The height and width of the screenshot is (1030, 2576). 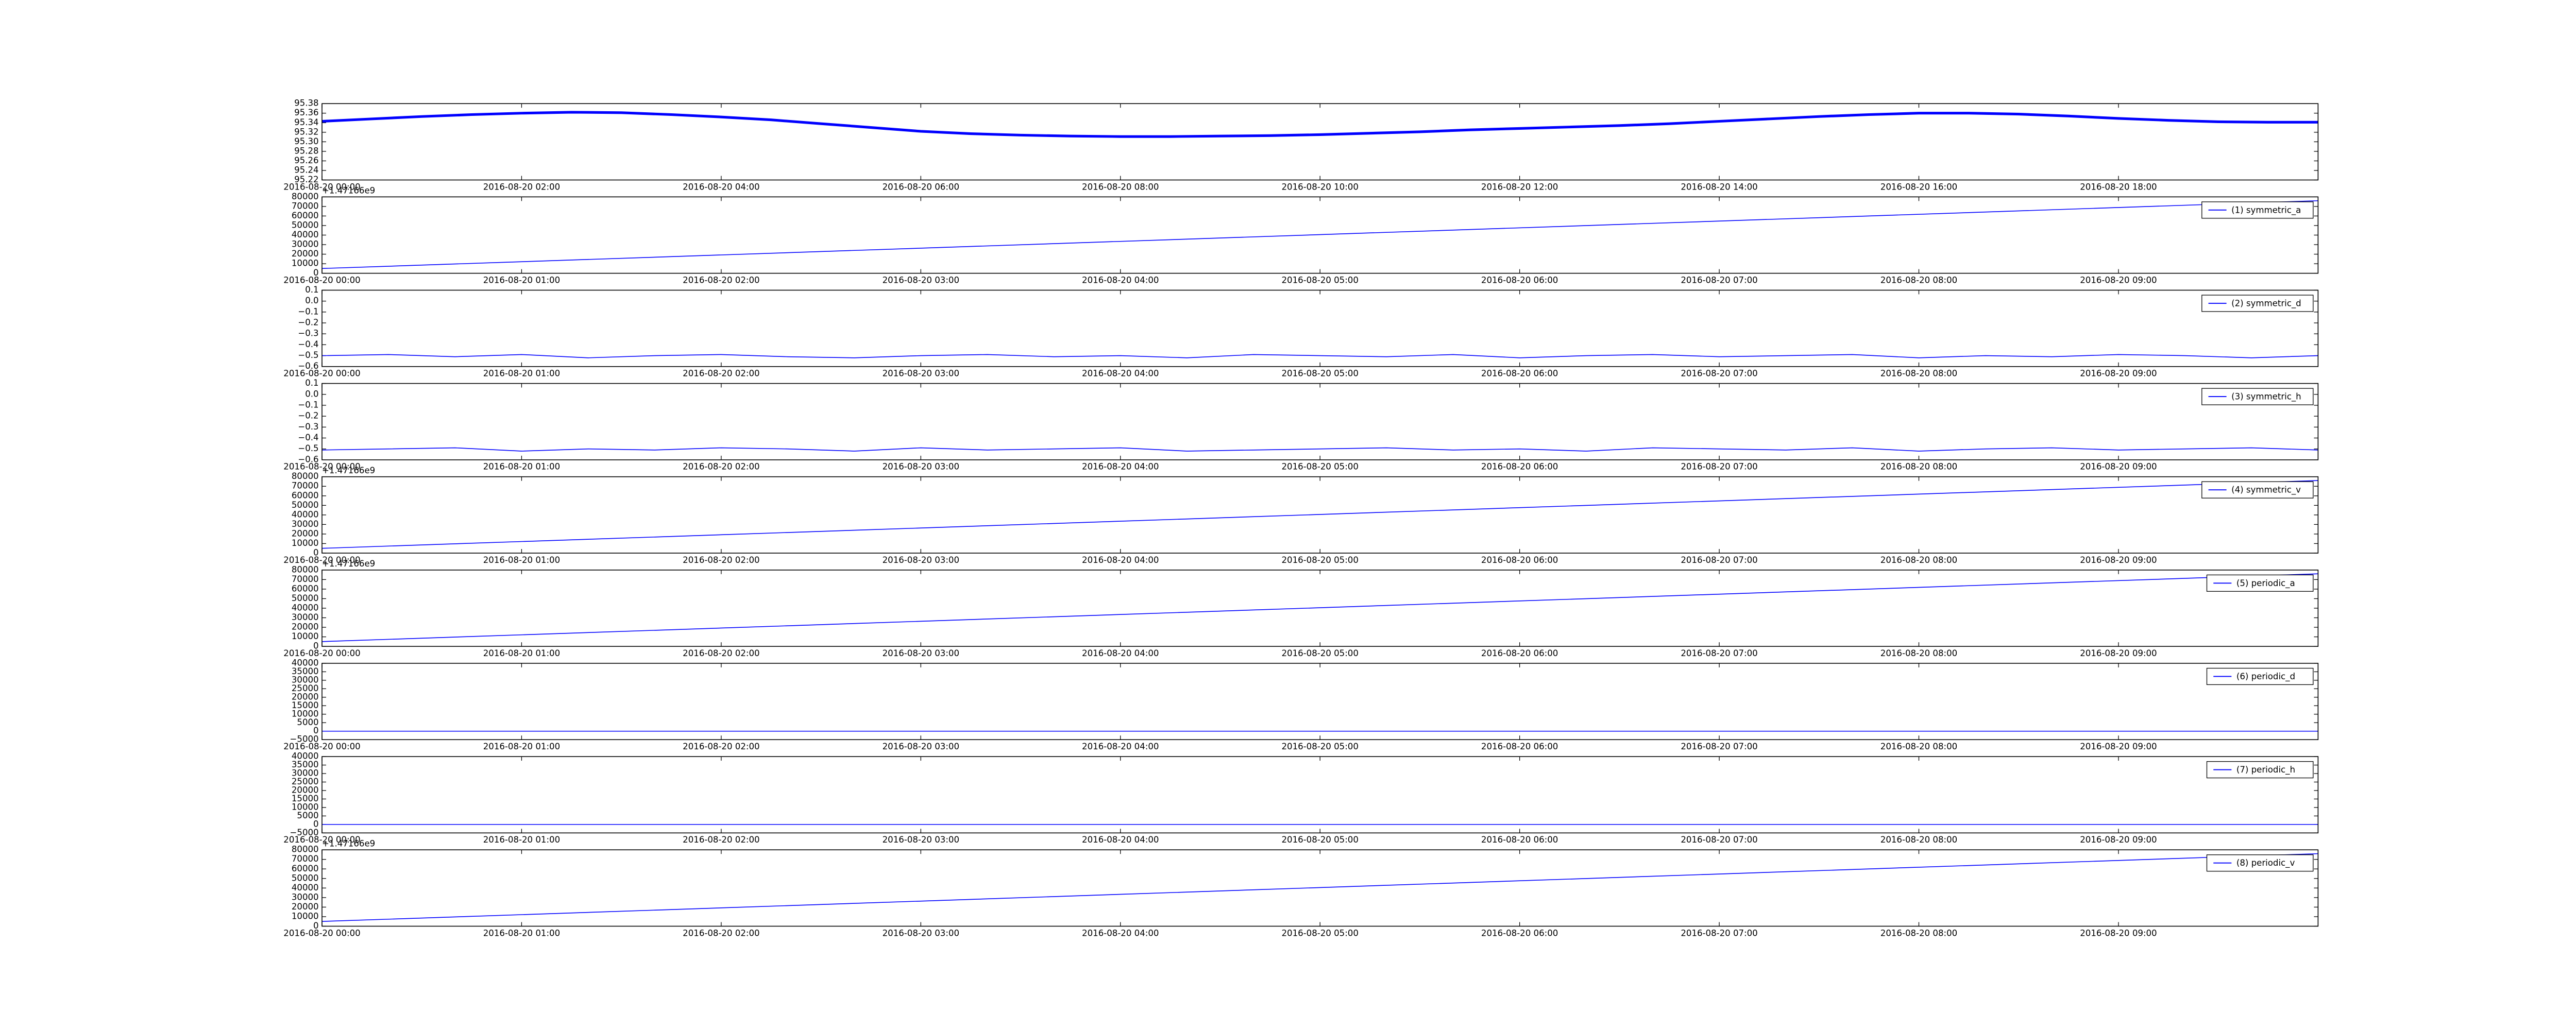 I want to click on y-tick-label: 95.32, so click(x=306, y=131).